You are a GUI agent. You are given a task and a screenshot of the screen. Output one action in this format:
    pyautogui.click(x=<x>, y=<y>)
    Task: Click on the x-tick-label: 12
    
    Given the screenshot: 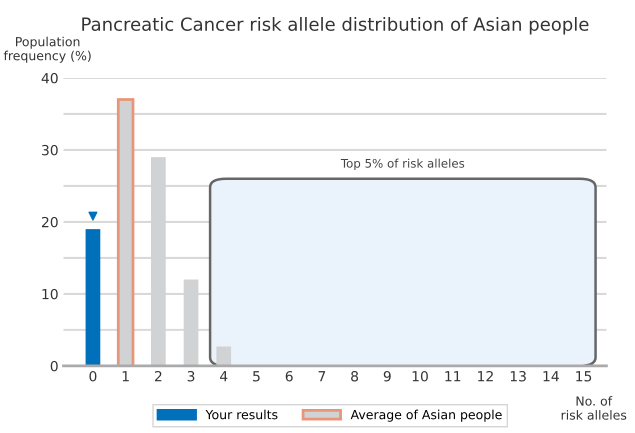 What is the action you would take?
    pyautogui.click(x=485, y=376)
    